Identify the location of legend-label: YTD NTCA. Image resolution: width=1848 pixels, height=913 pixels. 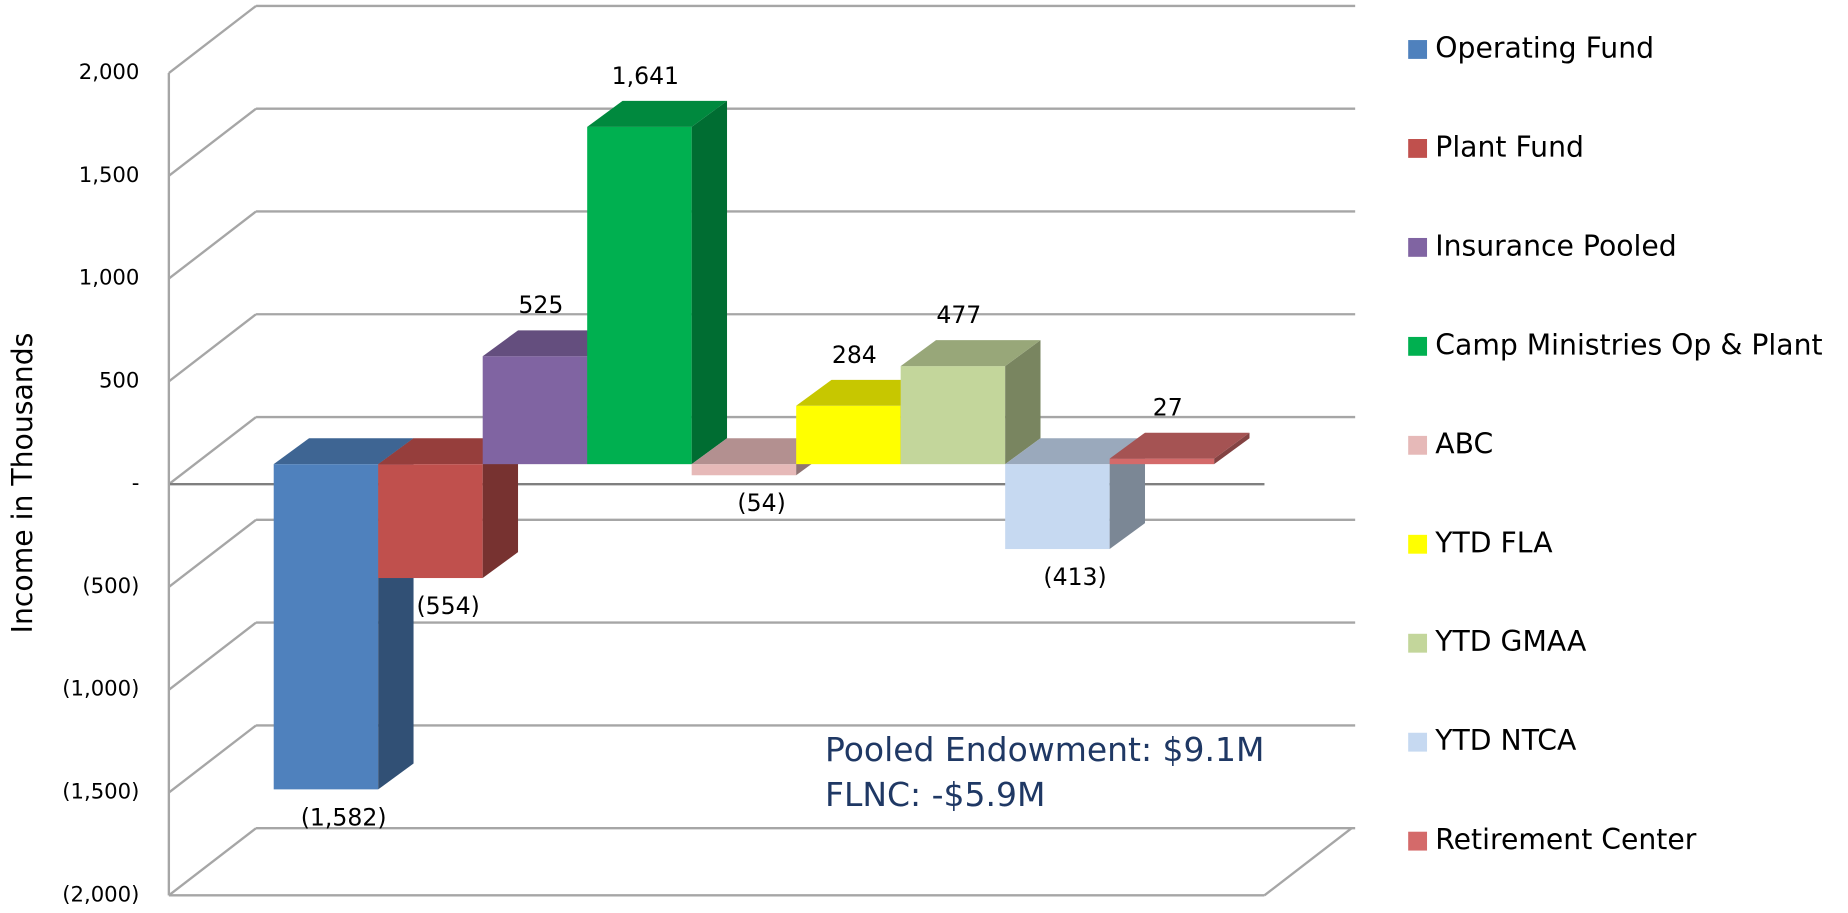
(1505, 740).